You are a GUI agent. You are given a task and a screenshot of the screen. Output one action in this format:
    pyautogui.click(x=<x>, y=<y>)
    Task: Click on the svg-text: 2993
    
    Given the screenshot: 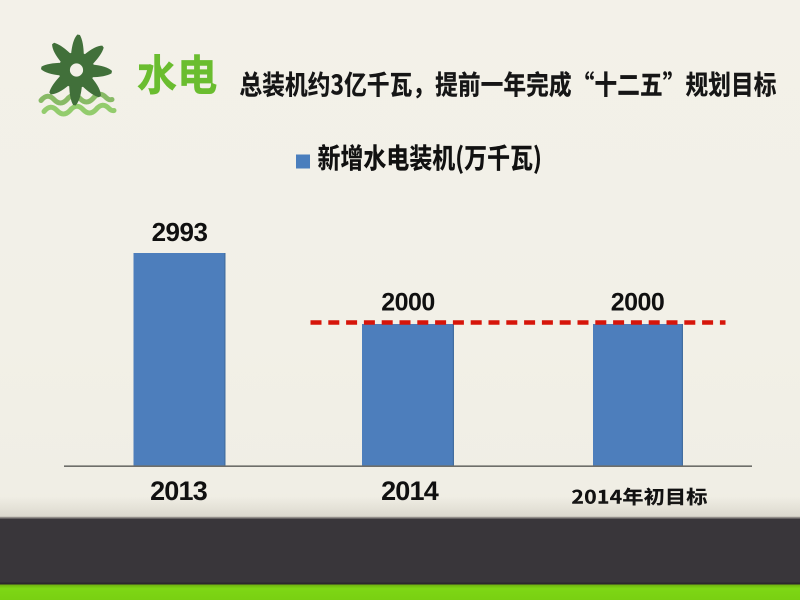 What is the action you would take?
    pyautogui.click(x=180, y=232)
    